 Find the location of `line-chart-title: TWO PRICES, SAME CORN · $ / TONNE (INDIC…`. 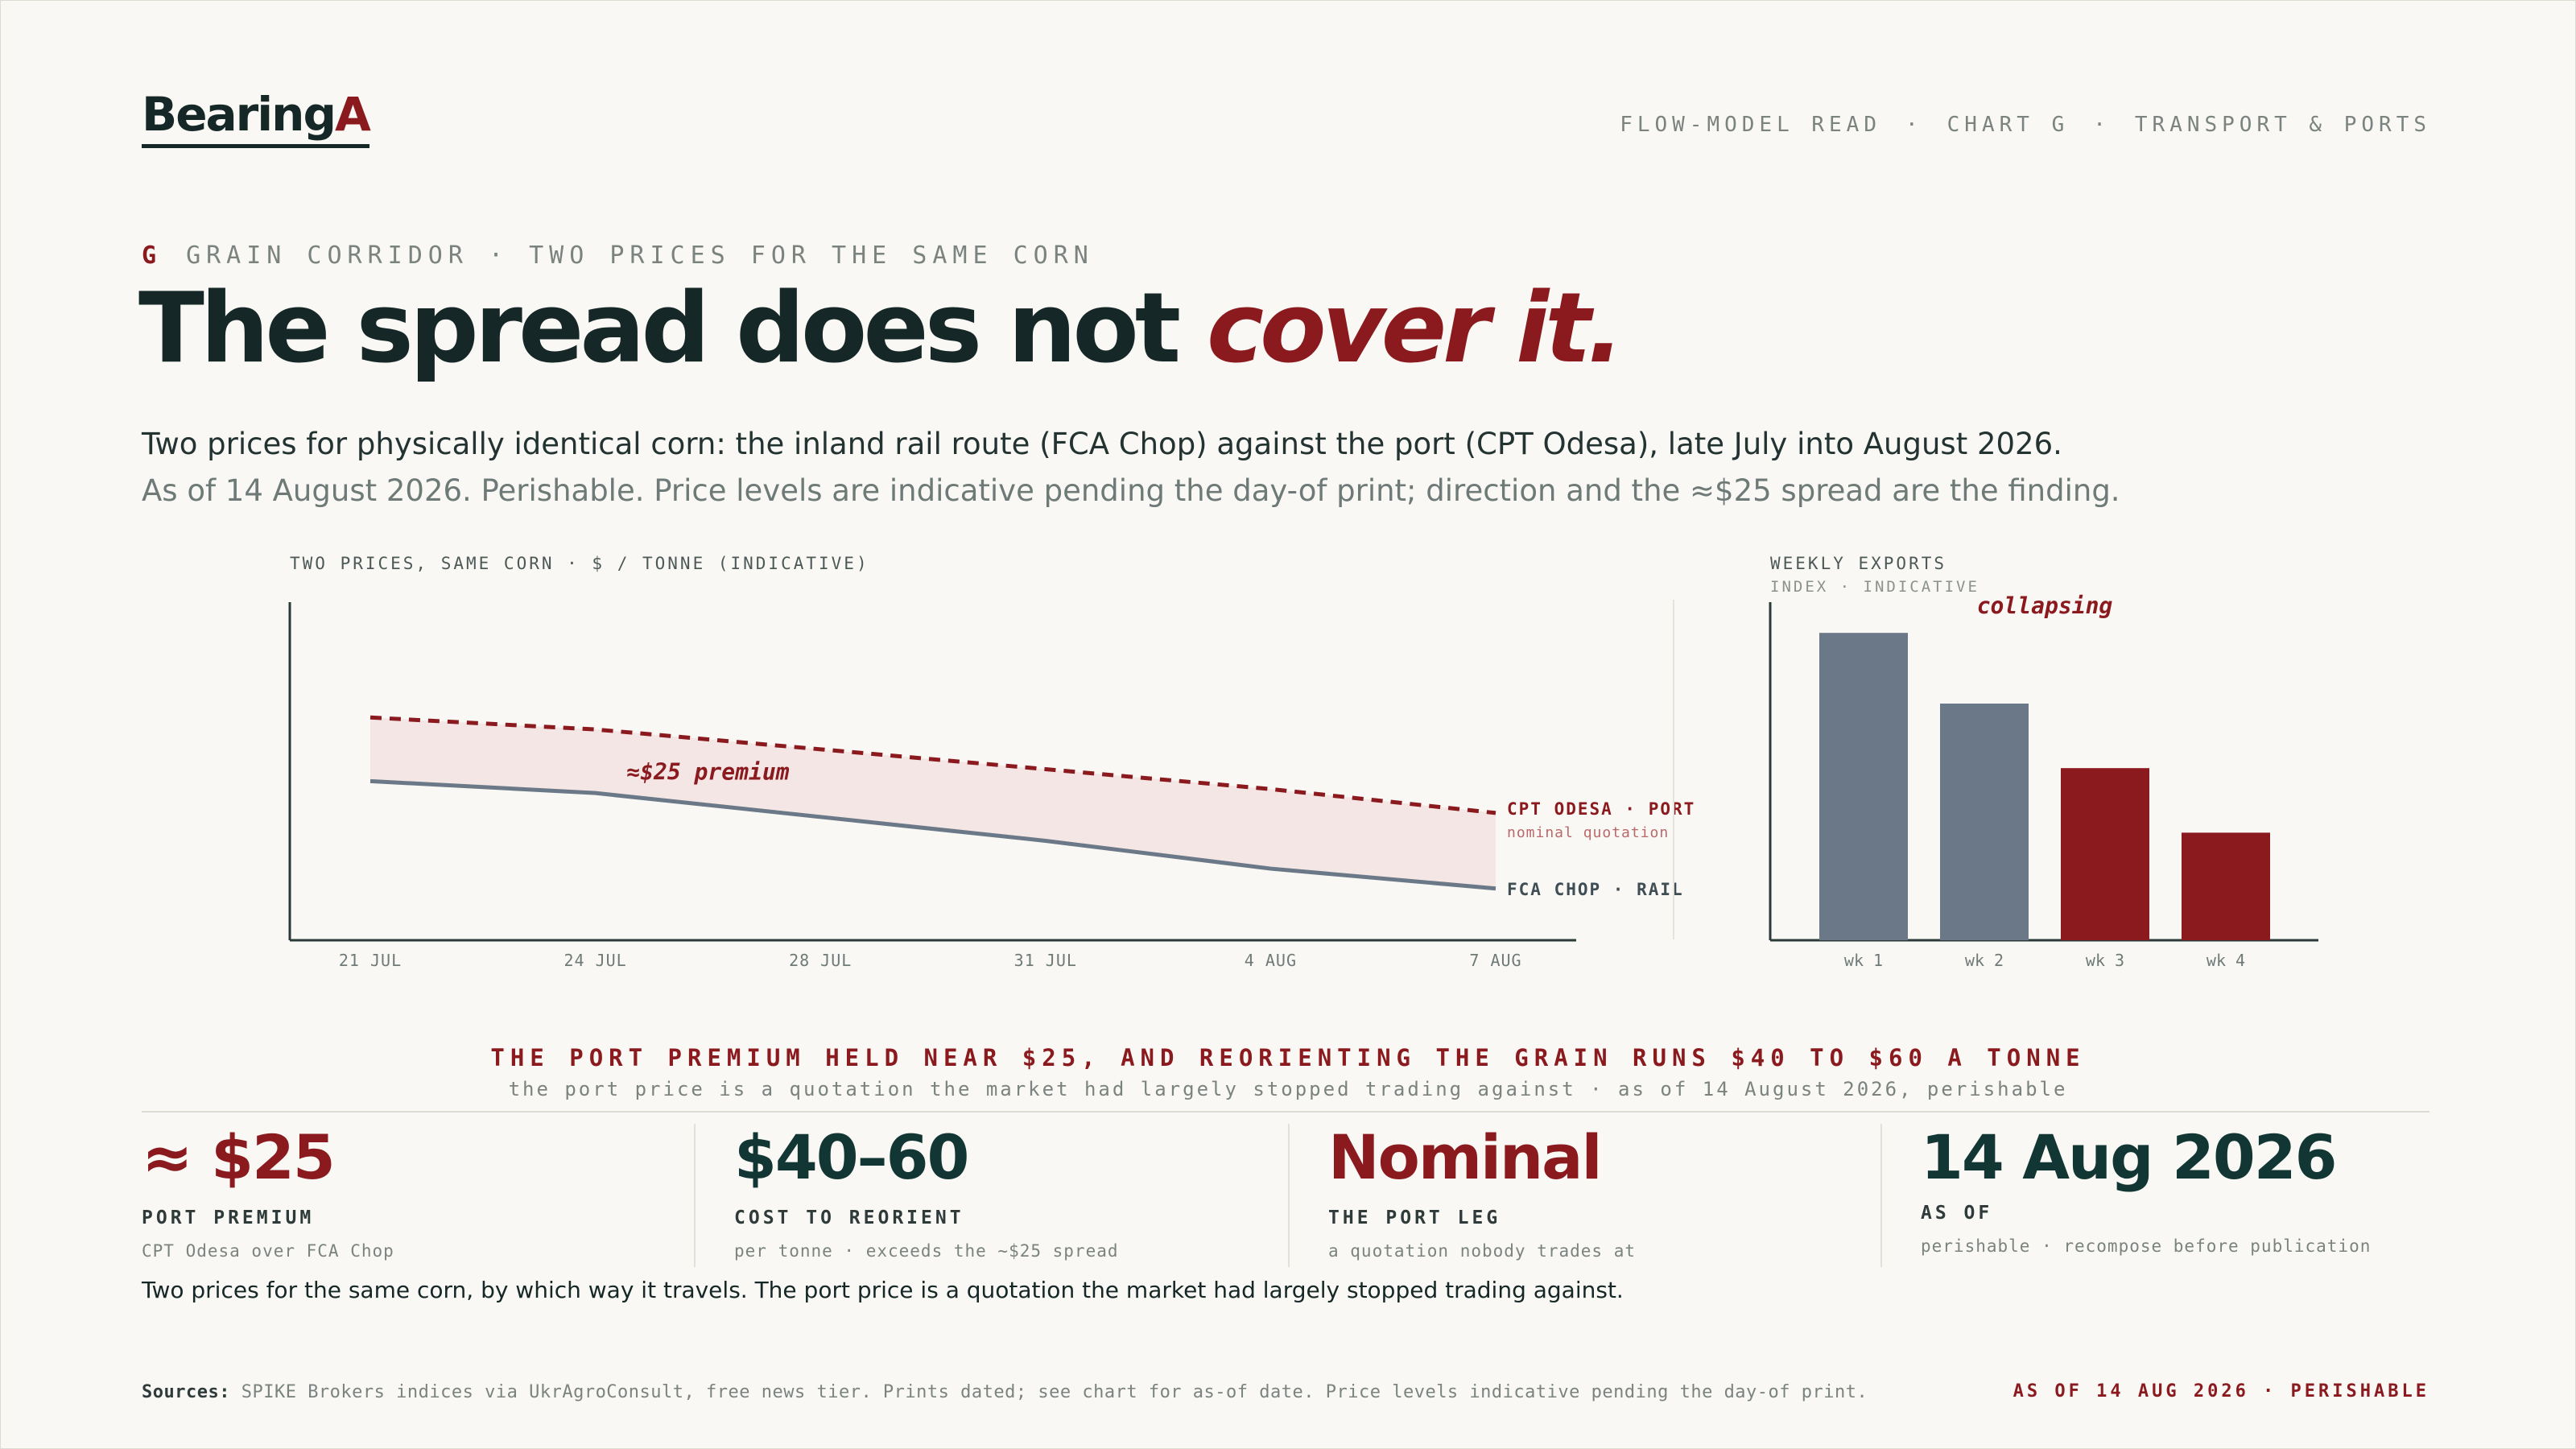

line-chart-title: TWO PRICES, SAME CORN · $ / TONNE (INDIC… is located at coordinates (579, 563).